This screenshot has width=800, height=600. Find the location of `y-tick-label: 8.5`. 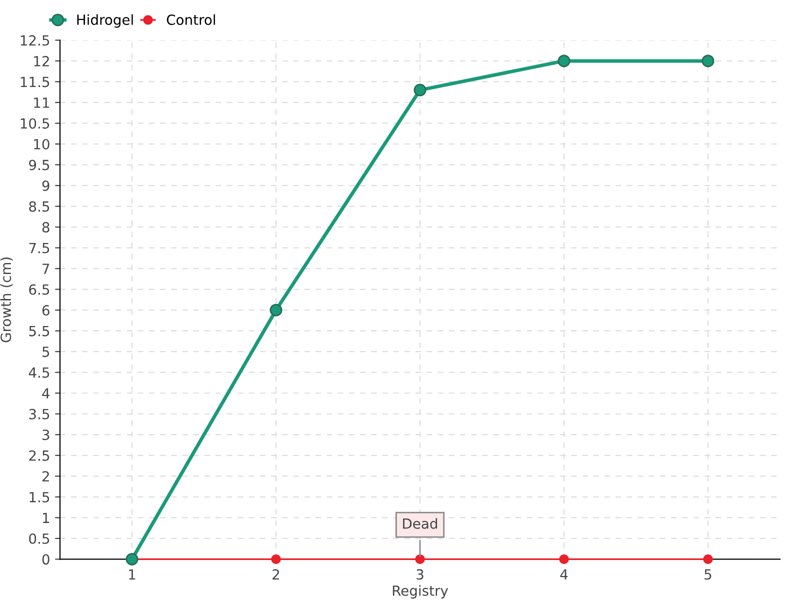

y-tick-label: 8.5 is located at coordinates (39, 206).